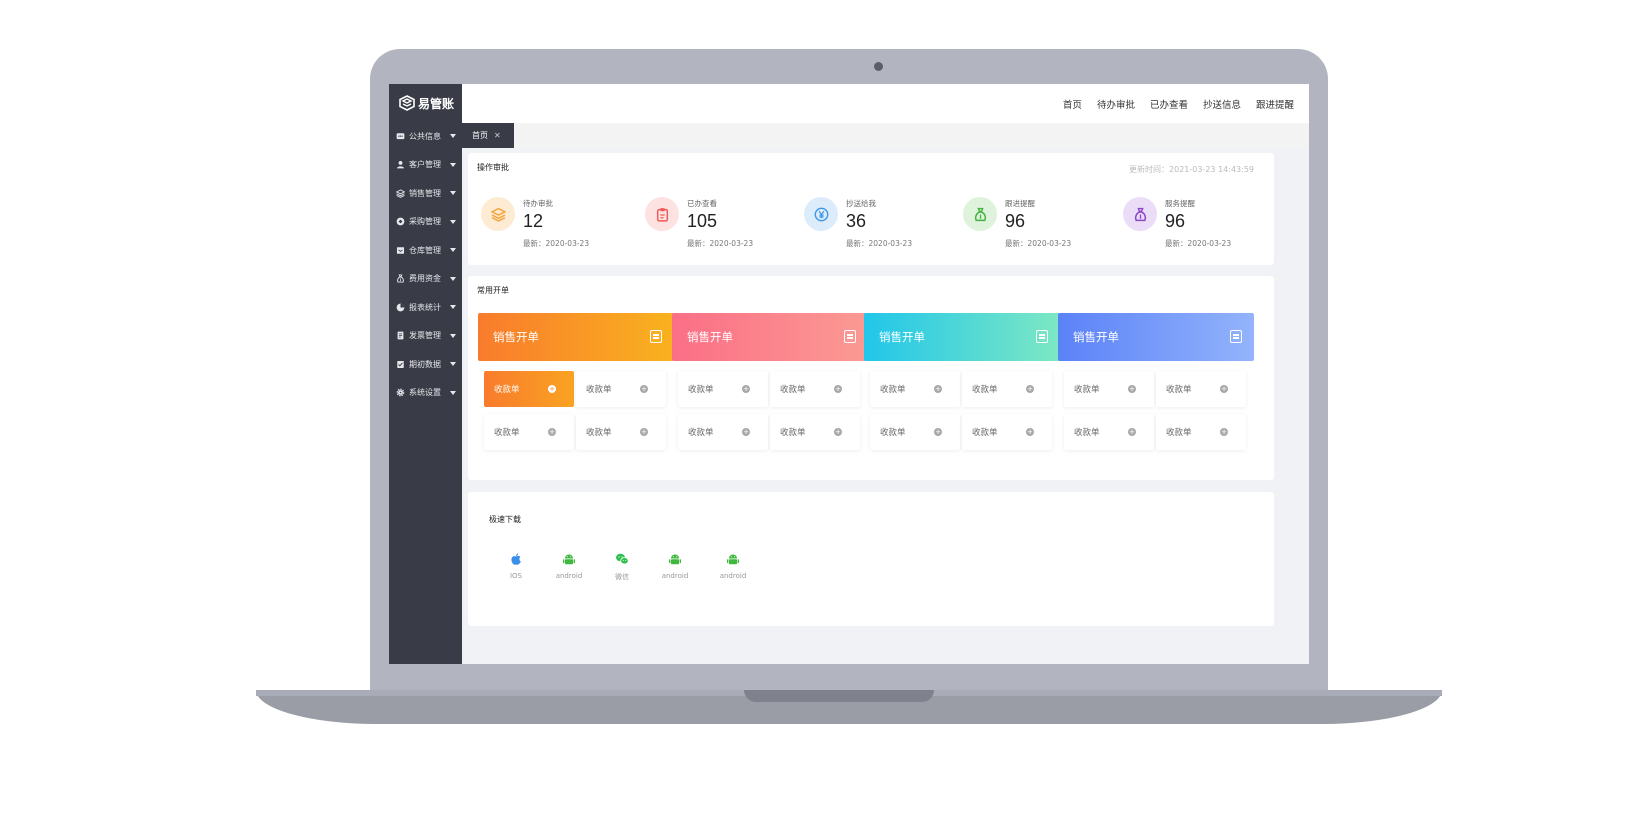 This screenshot has height=822, width=1638. What do you see at coordinates (1221, 105) in the screenshot?
I see `topnav-cc-info: 抄送信息` at bounding box center [1221, 105].